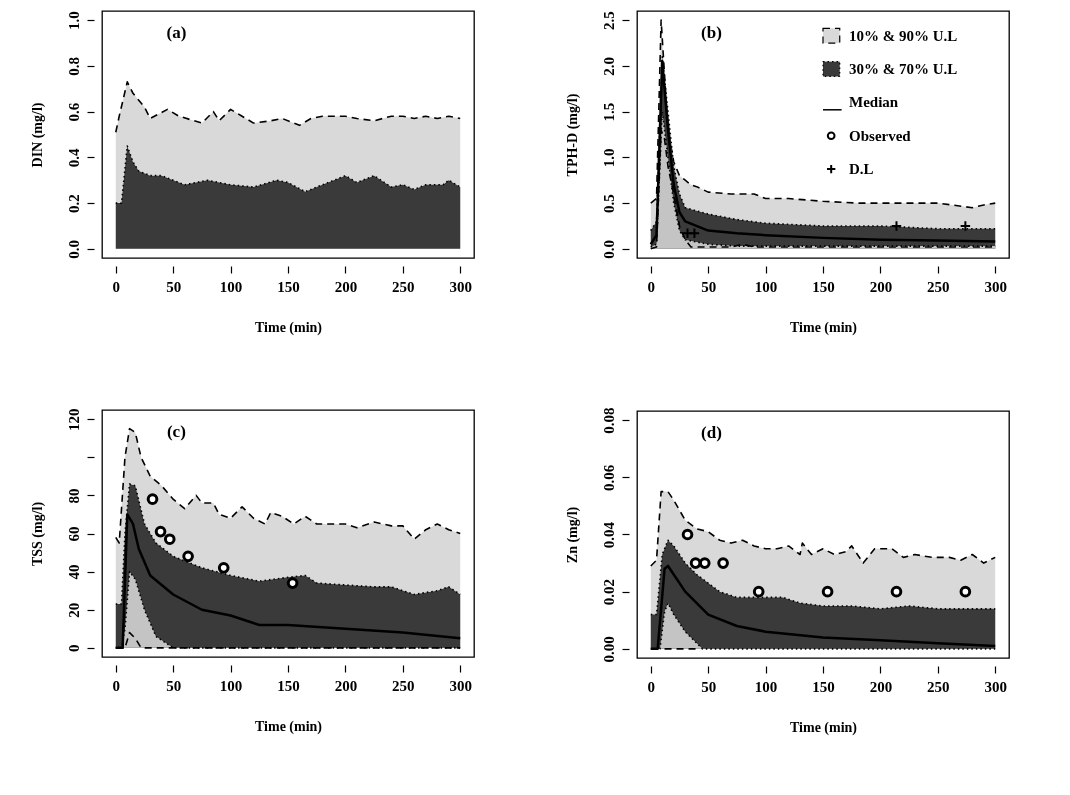 The height and width of the screenshot is (795, 1070). Describe the element at coordinates (608, 21) in the screenshot. I see `y-tick-label: 2.5` at that location.